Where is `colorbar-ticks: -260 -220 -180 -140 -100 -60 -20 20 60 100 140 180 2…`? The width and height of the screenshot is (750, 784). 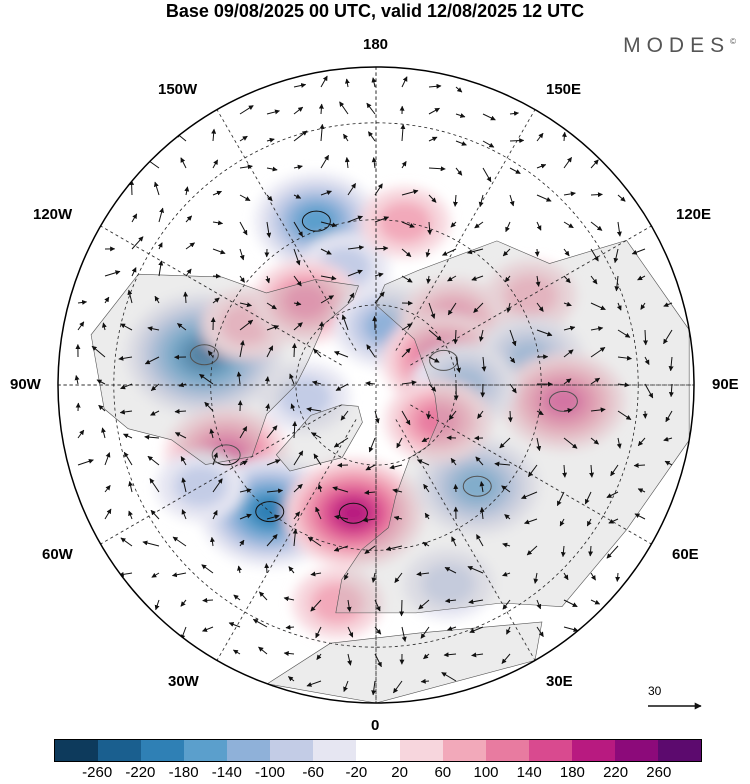
colorbar-ticks: -260 -220 -180 -140 -100 -60 -20 20 60 100 140 180 2… is located at coordinates (375, 774).